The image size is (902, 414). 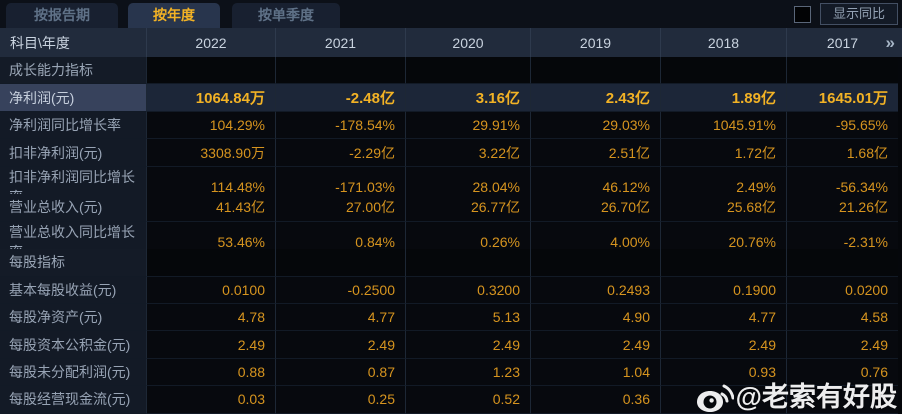 What do you see at coordinates (341, 125) in the screenshot?
I see `value-cell: -178.54%` at bounding box center [341, 125].